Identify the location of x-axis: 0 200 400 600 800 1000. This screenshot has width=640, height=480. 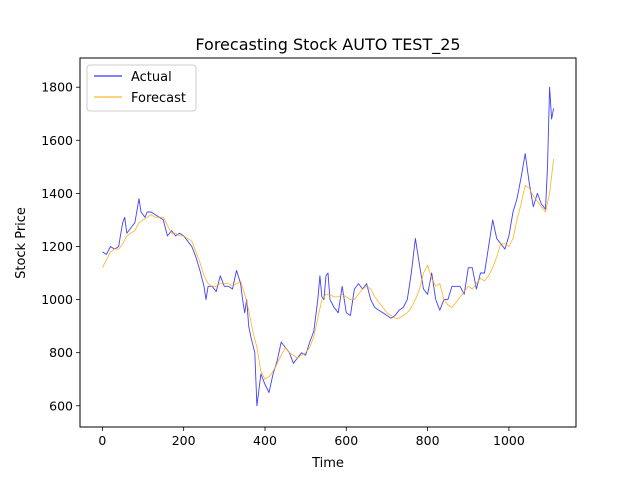
(311, 437).